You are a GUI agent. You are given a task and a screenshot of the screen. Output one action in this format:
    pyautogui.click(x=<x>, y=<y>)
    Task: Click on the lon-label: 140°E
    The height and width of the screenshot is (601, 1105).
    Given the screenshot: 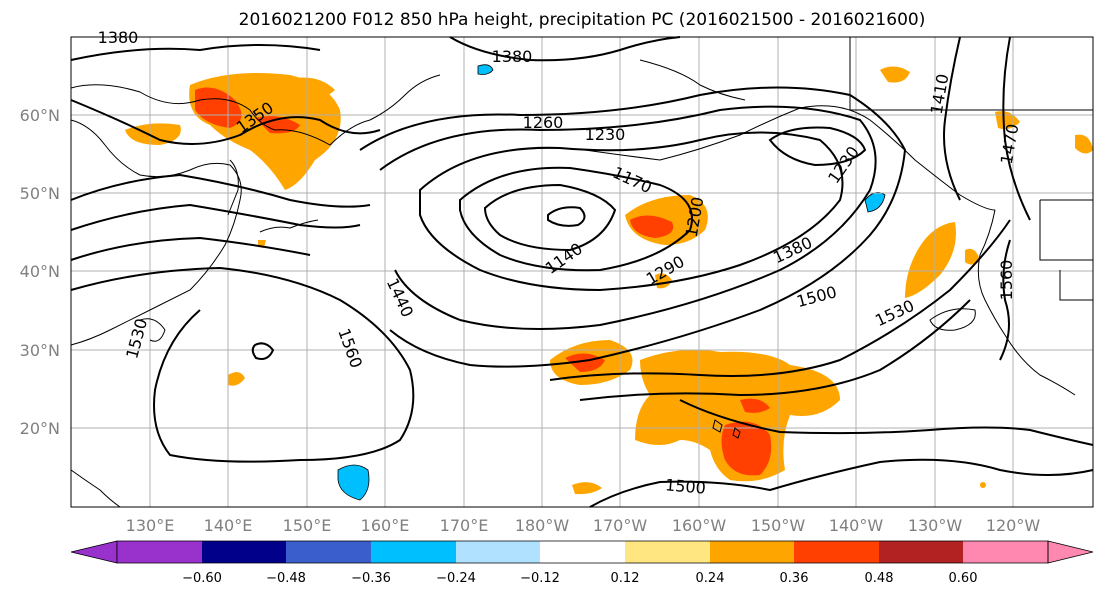 What is the action you would take?
    pyautogui.click(x=228, y=525)
    